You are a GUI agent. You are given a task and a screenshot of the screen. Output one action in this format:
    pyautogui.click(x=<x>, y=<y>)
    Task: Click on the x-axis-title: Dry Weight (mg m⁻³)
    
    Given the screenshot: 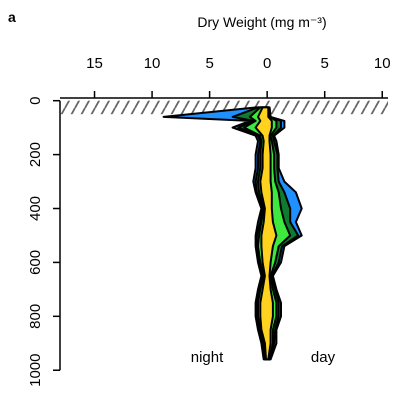 What is the action you would take?
    pyautogui.click(x=261, y=22)
    